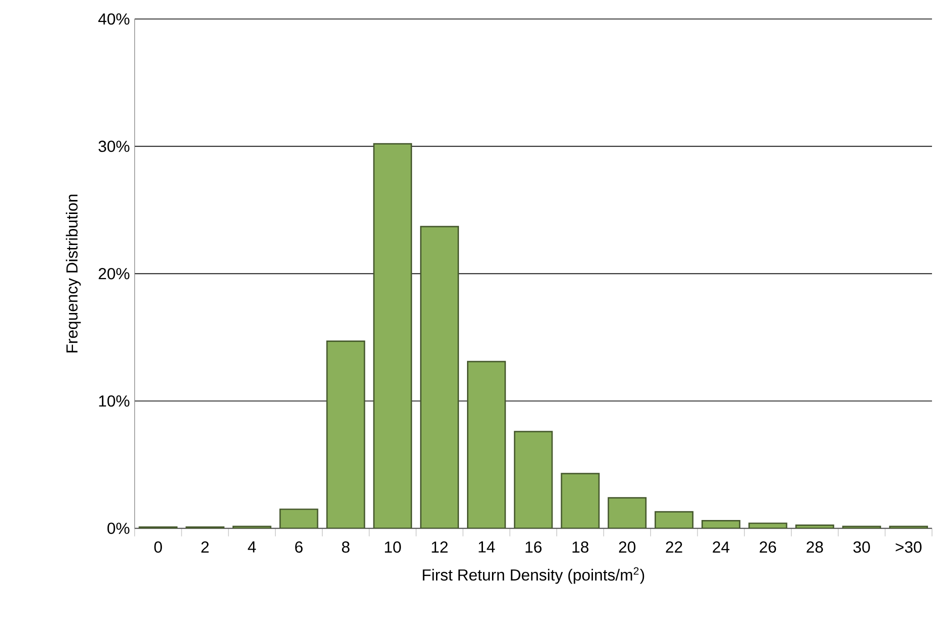 The height and width of the screenshot is (619, 933). I want to click on y-tick-label: 20%, so click(114, 274).